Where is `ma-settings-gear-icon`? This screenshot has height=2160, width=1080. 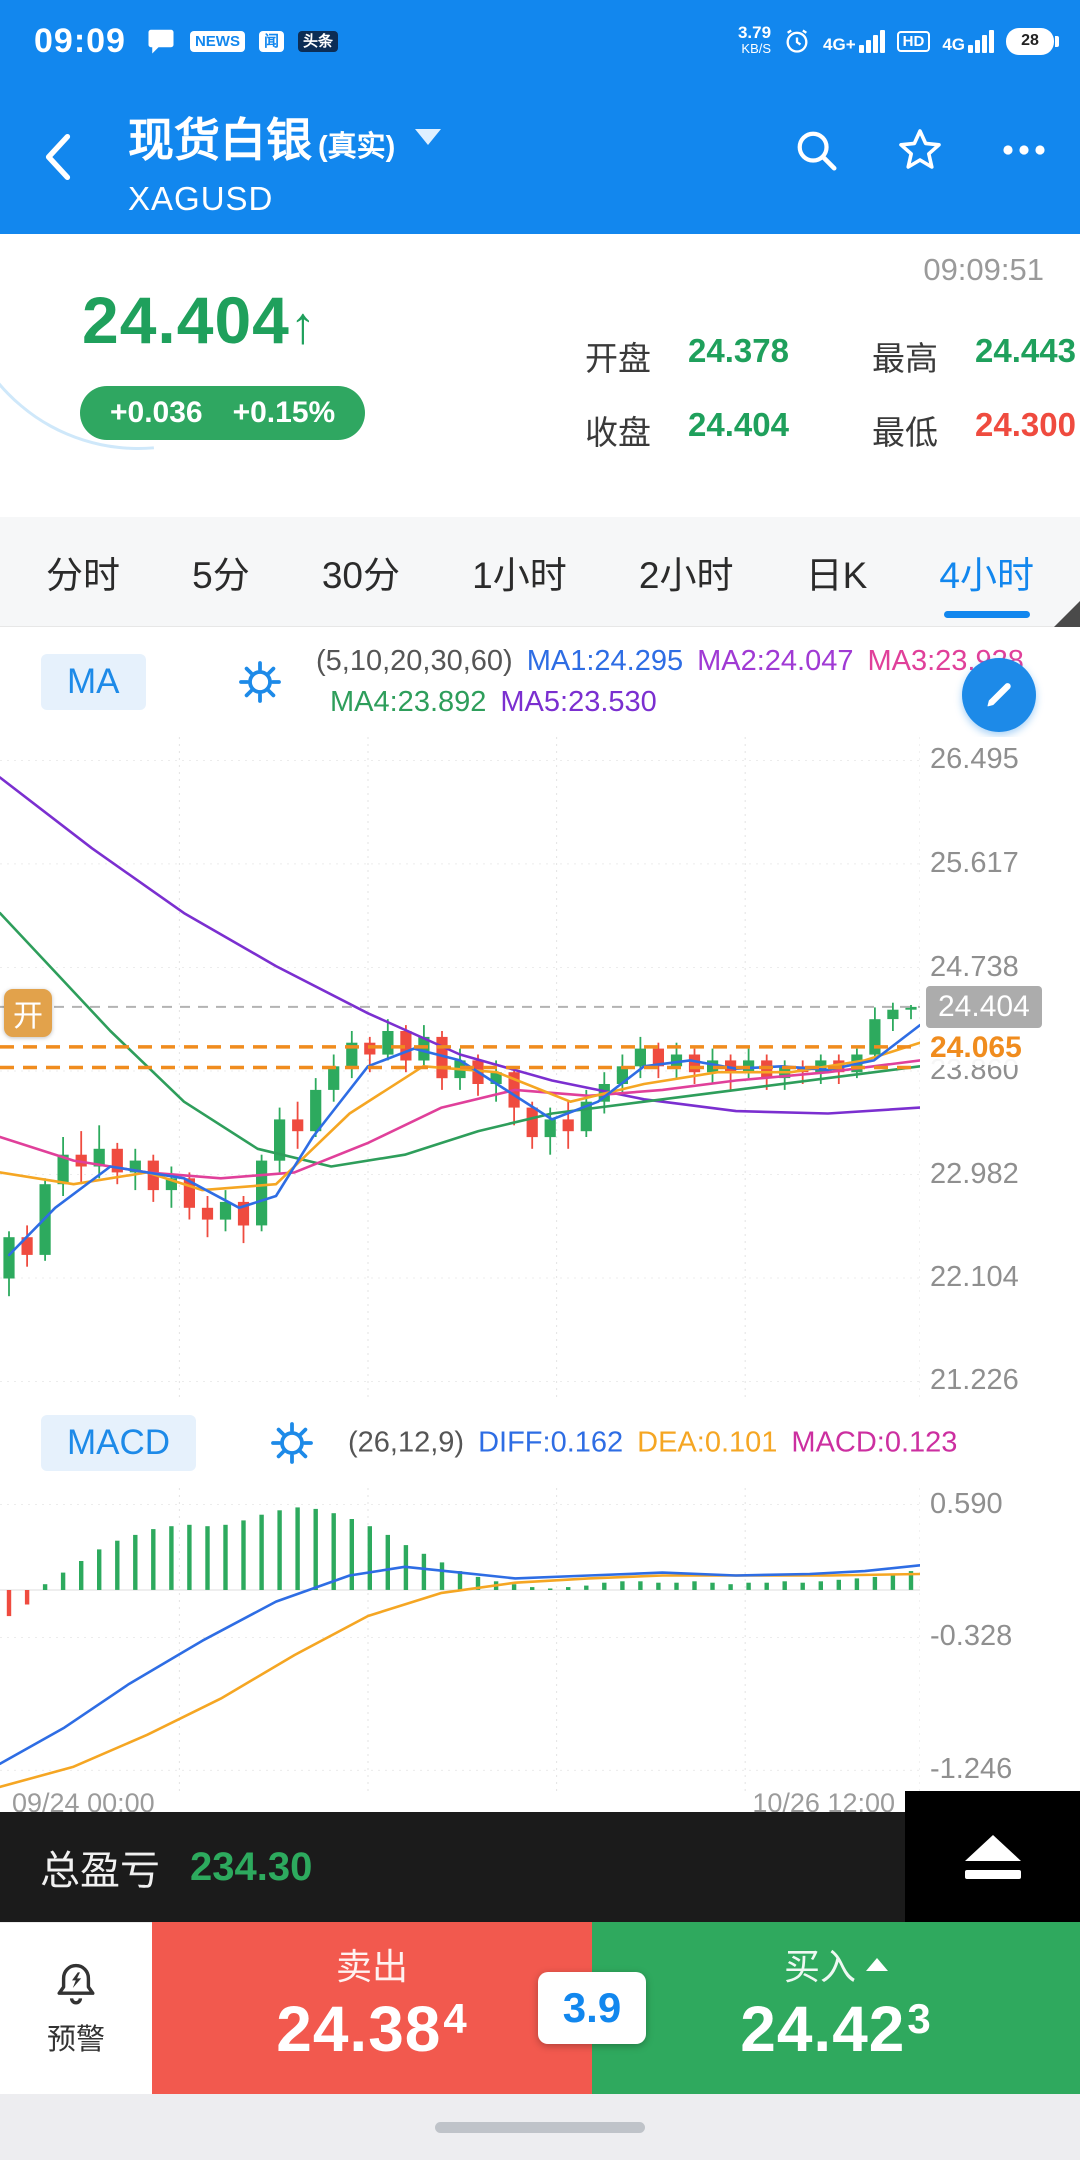 ma-settings-gear-icon is located at coordinates (260, 682).